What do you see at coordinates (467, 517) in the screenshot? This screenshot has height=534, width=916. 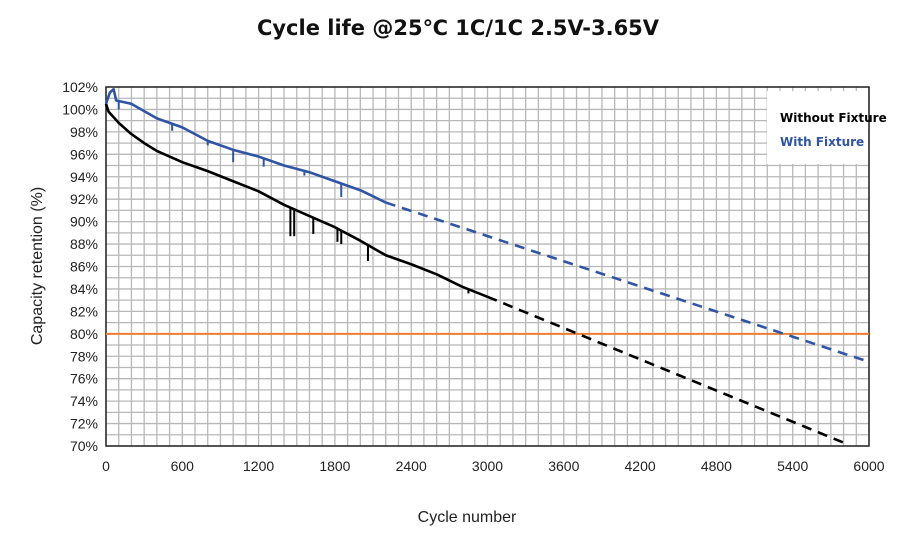 I see `x-axis-label: Cycle number` at bounding box center [467, 517].